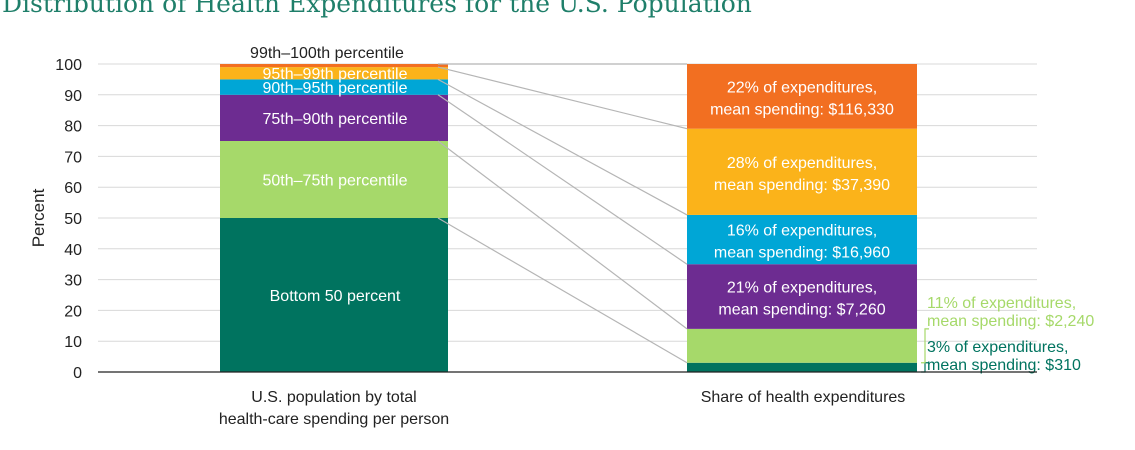 The image size is (1135, 450). Describe the element at coordinates (802, 253) in the screenshot. I see `expenditure-label-line: mean spending: $16,960` at that location.